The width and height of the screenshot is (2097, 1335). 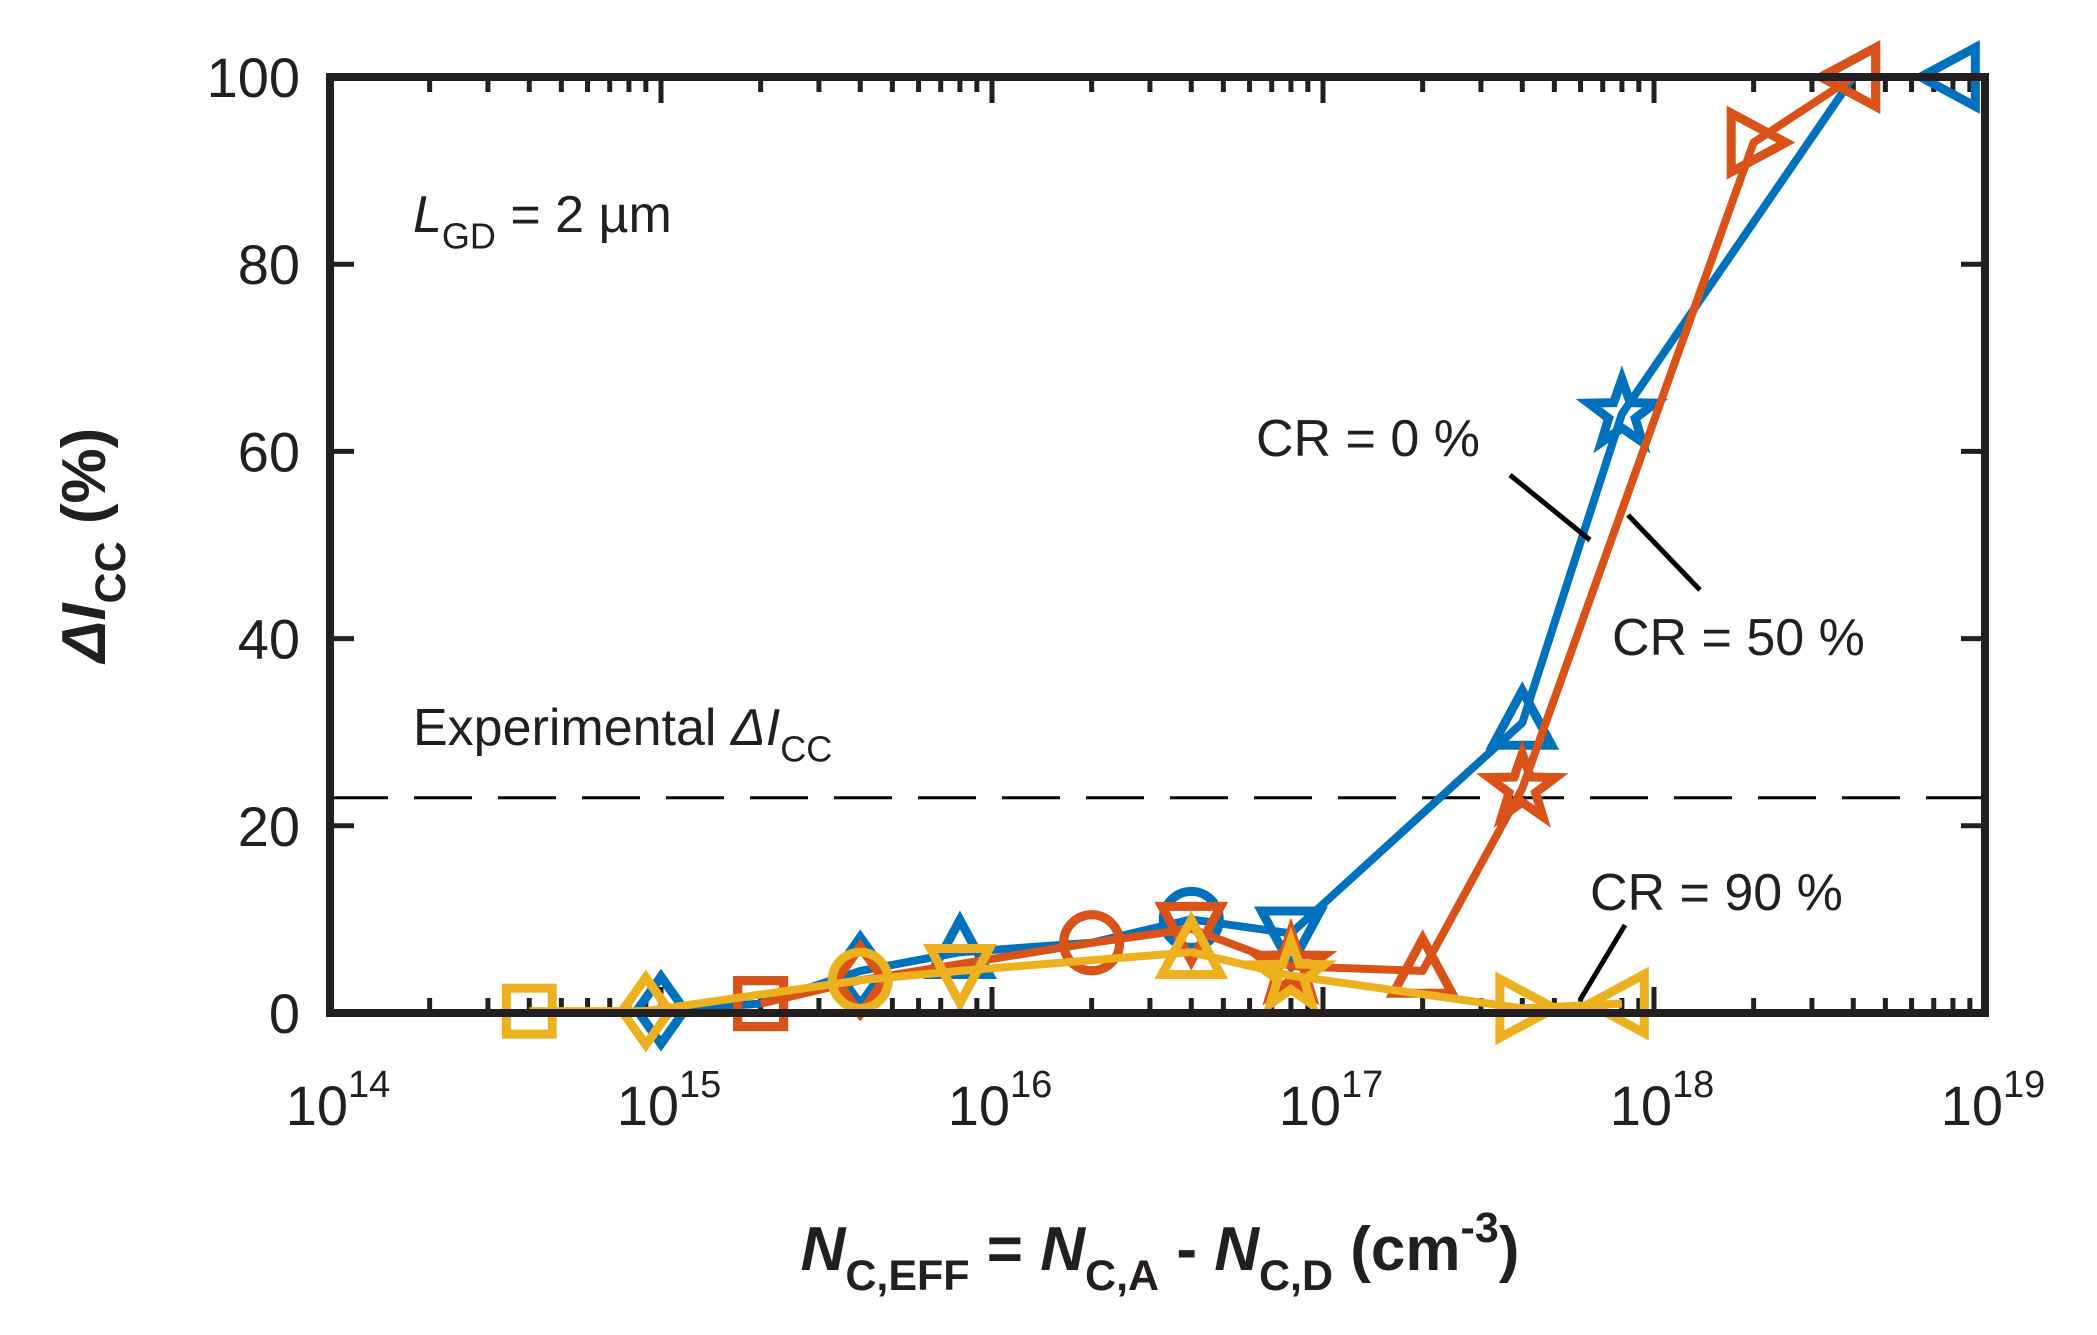 I want to click on x-tick-label: 1016, so click(x=1000, y=1100).